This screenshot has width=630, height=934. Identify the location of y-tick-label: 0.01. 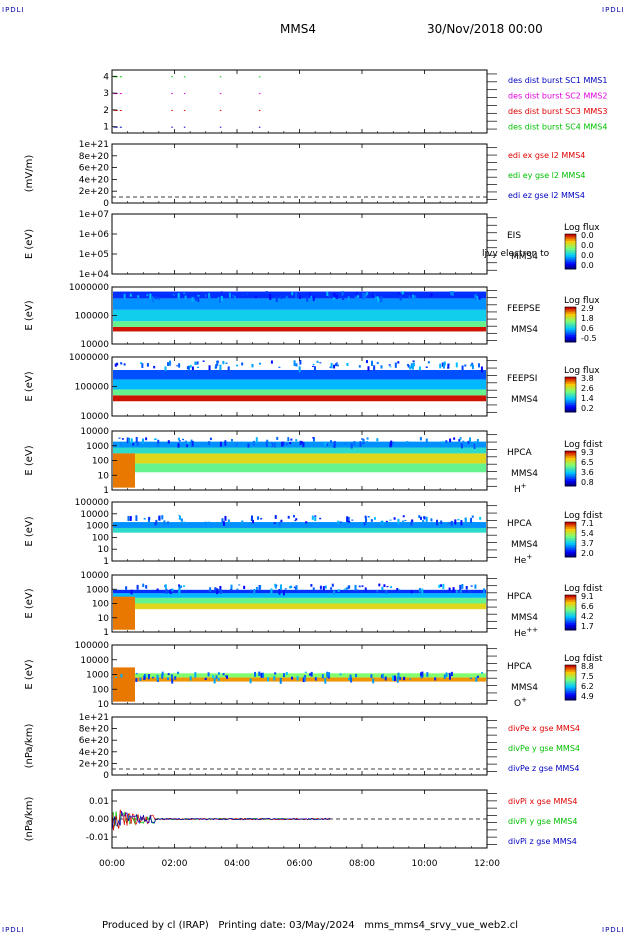
(99, 802).